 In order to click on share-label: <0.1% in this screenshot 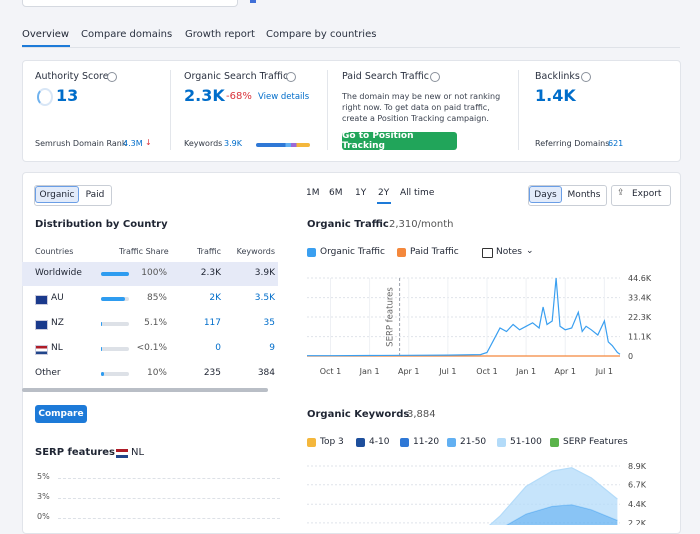, I will do `click(151, 348)`.